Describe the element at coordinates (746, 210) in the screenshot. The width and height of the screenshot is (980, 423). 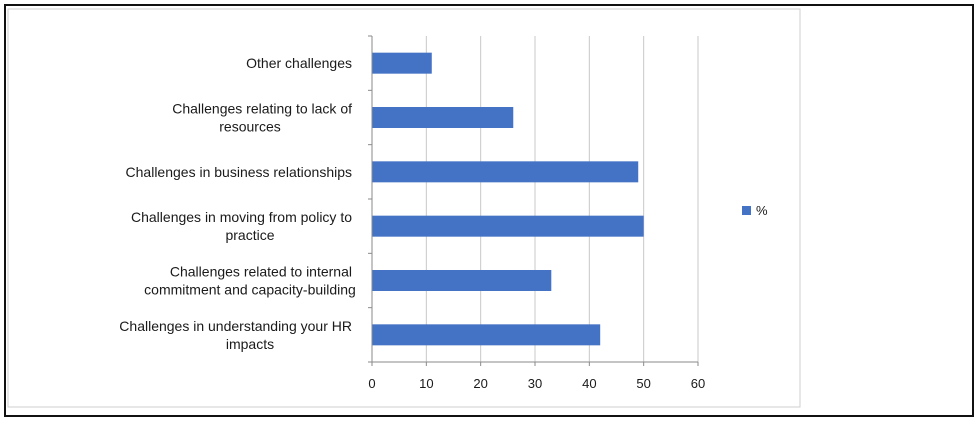
I see `legend-swatch` at that location.